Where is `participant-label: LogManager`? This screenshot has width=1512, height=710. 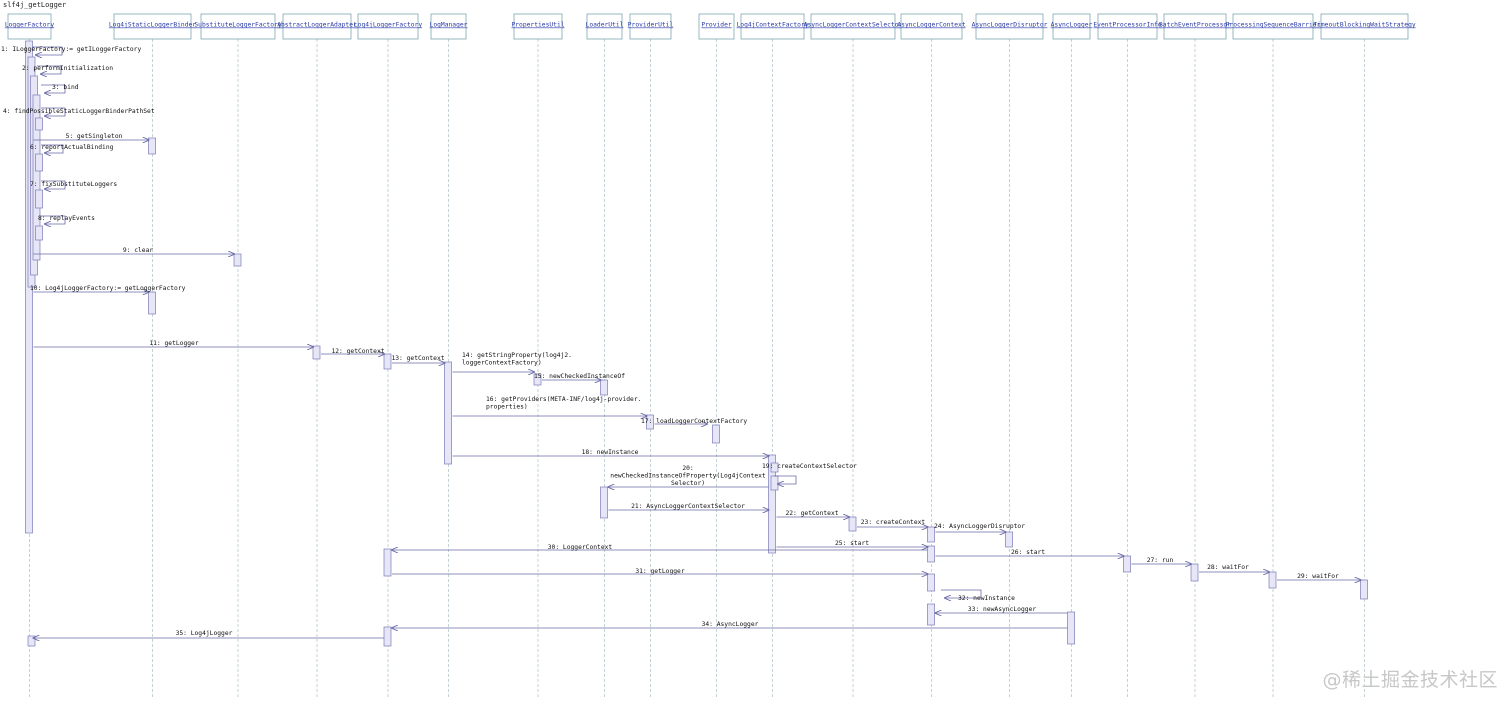
participant-label: LogManager is located at coordinates (449, 25).